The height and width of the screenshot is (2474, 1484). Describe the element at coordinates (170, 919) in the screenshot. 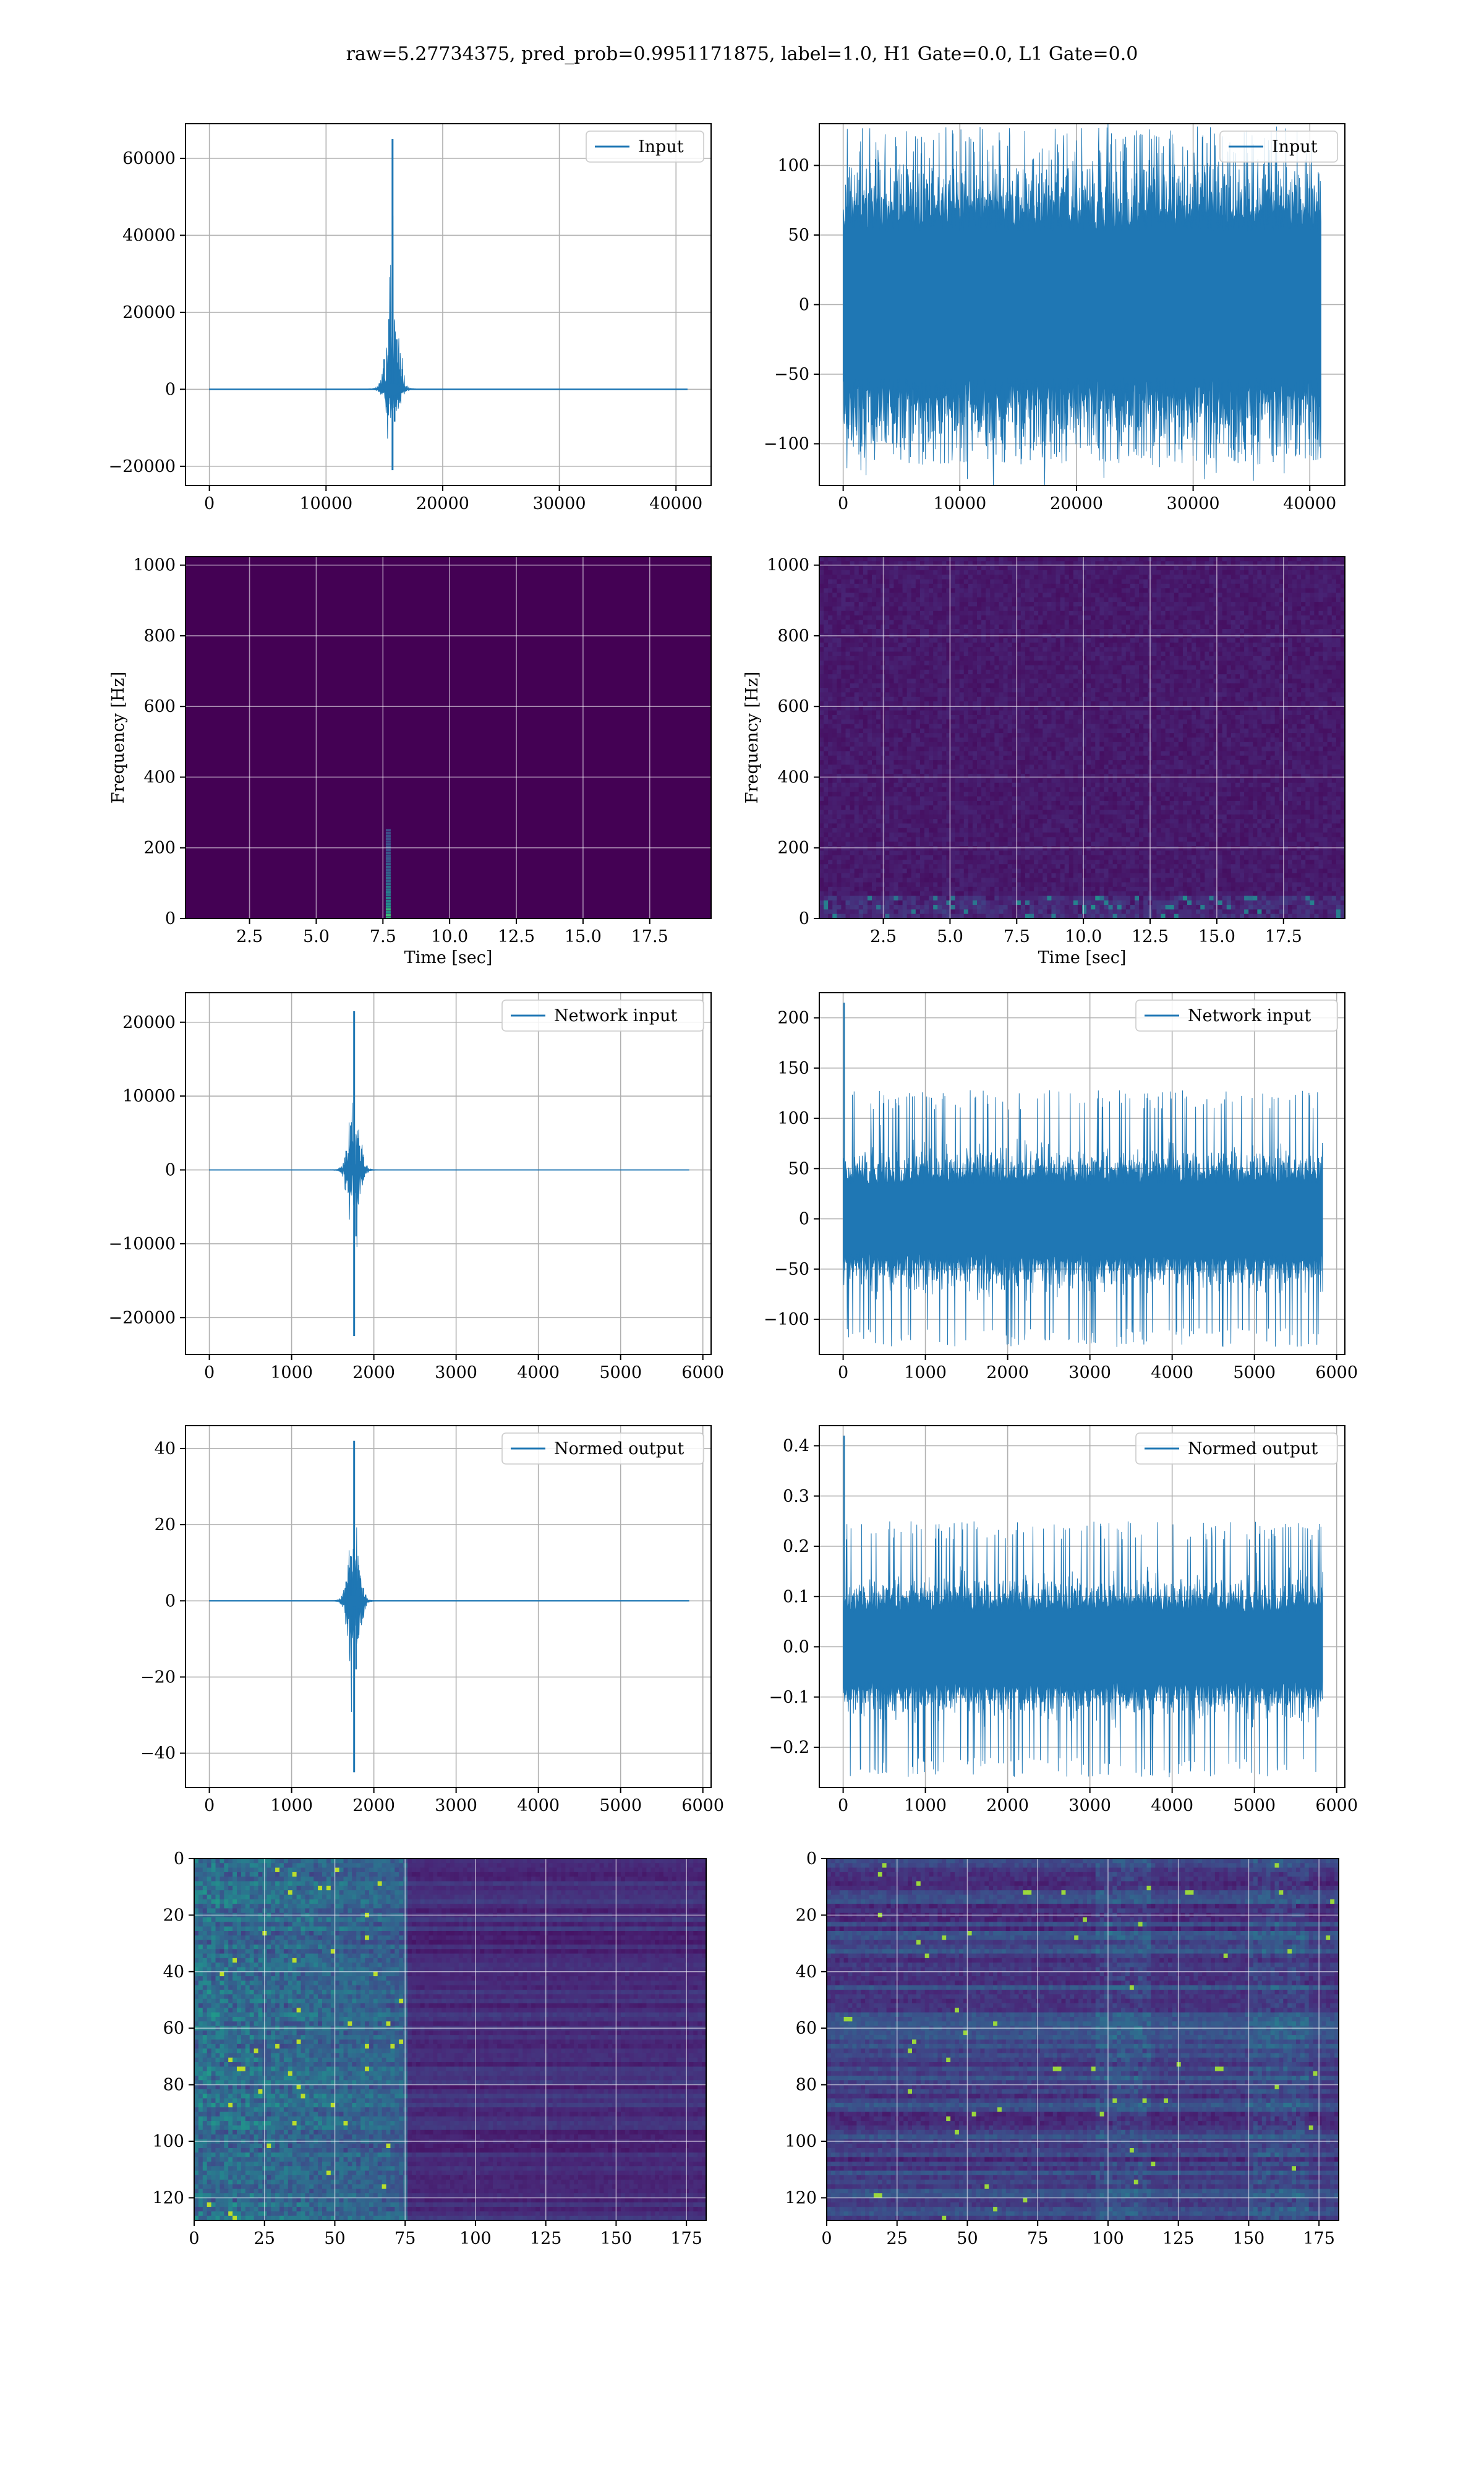

I see `h1-spectrogram-ytick-label: 0` at that location.